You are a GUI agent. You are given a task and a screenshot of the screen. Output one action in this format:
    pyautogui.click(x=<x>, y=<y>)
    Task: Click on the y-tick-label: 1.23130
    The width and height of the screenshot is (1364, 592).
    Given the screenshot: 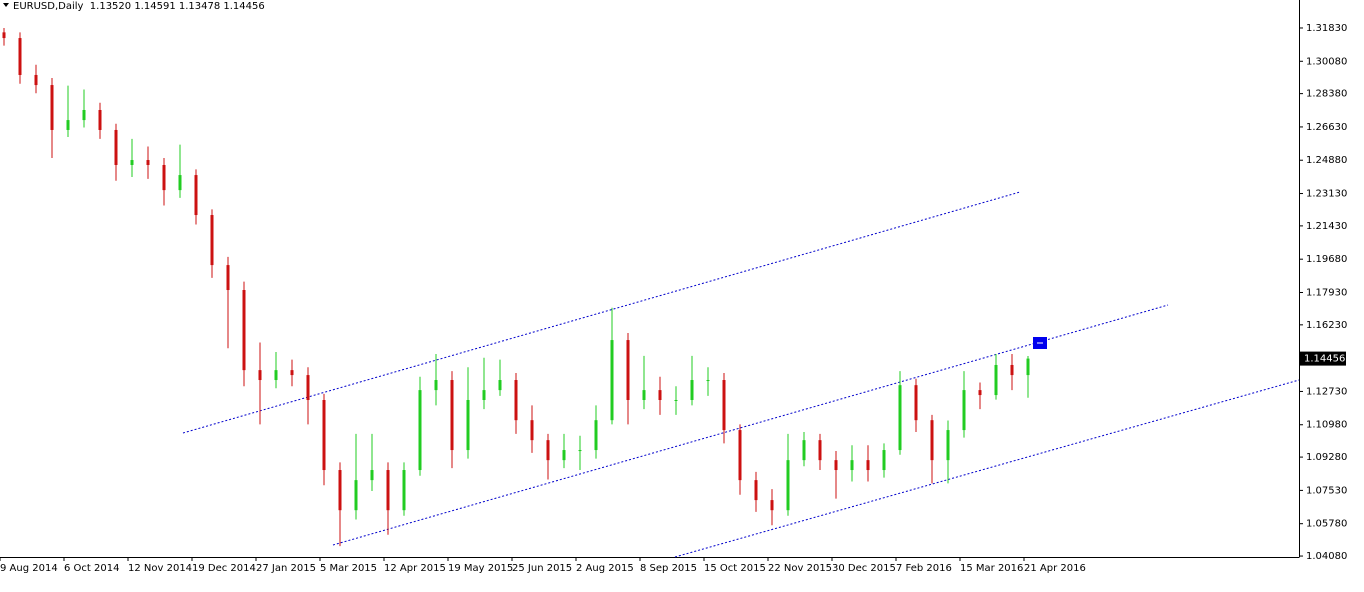 What is the action you would take?
    pyautogui.click(x=1326, y=194)
    